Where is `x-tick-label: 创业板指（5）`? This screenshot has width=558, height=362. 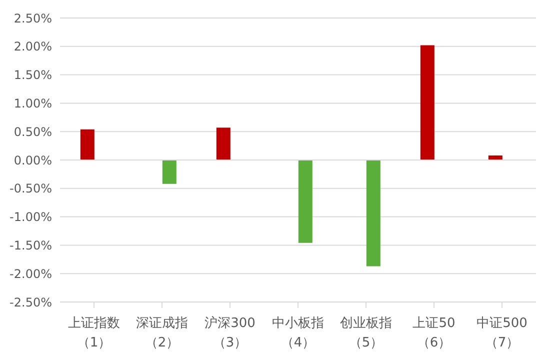
x-tick-label: 创业板指（5） is located at coordinates (366, 333).